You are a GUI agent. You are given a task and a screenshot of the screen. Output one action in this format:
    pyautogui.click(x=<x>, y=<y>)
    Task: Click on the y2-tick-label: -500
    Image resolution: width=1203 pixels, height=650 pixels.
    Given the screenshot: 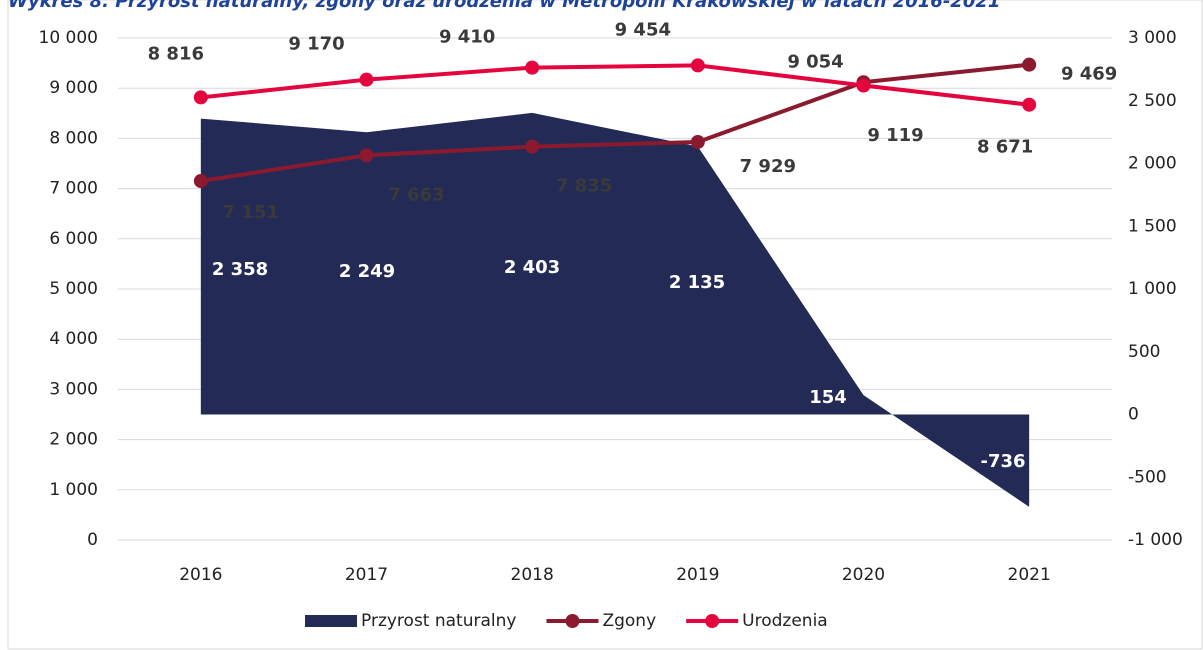 What is the action you would take?
    pyautogui.click(x=1147, y=477)
    